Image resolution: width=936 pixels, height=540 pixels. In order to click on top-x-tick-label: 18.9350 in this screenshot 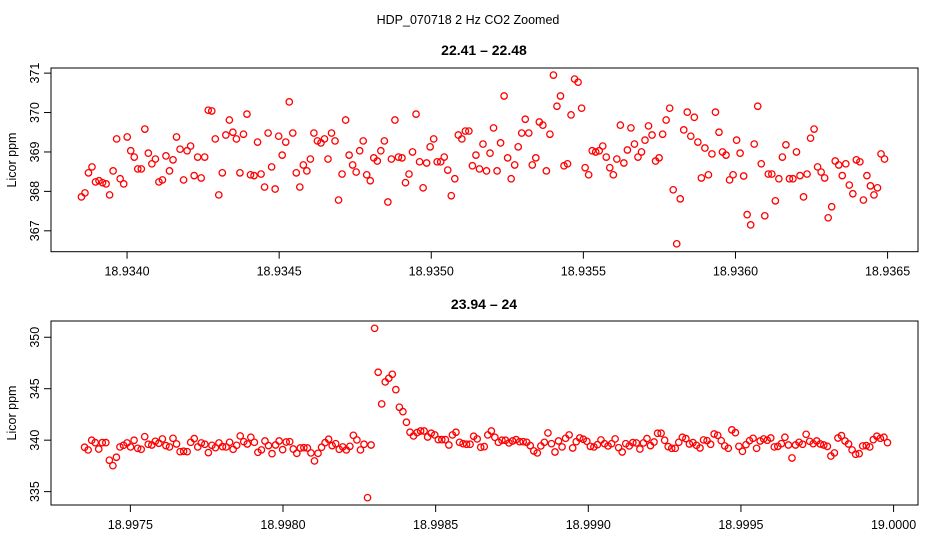, I will do `click(431, 272)`.